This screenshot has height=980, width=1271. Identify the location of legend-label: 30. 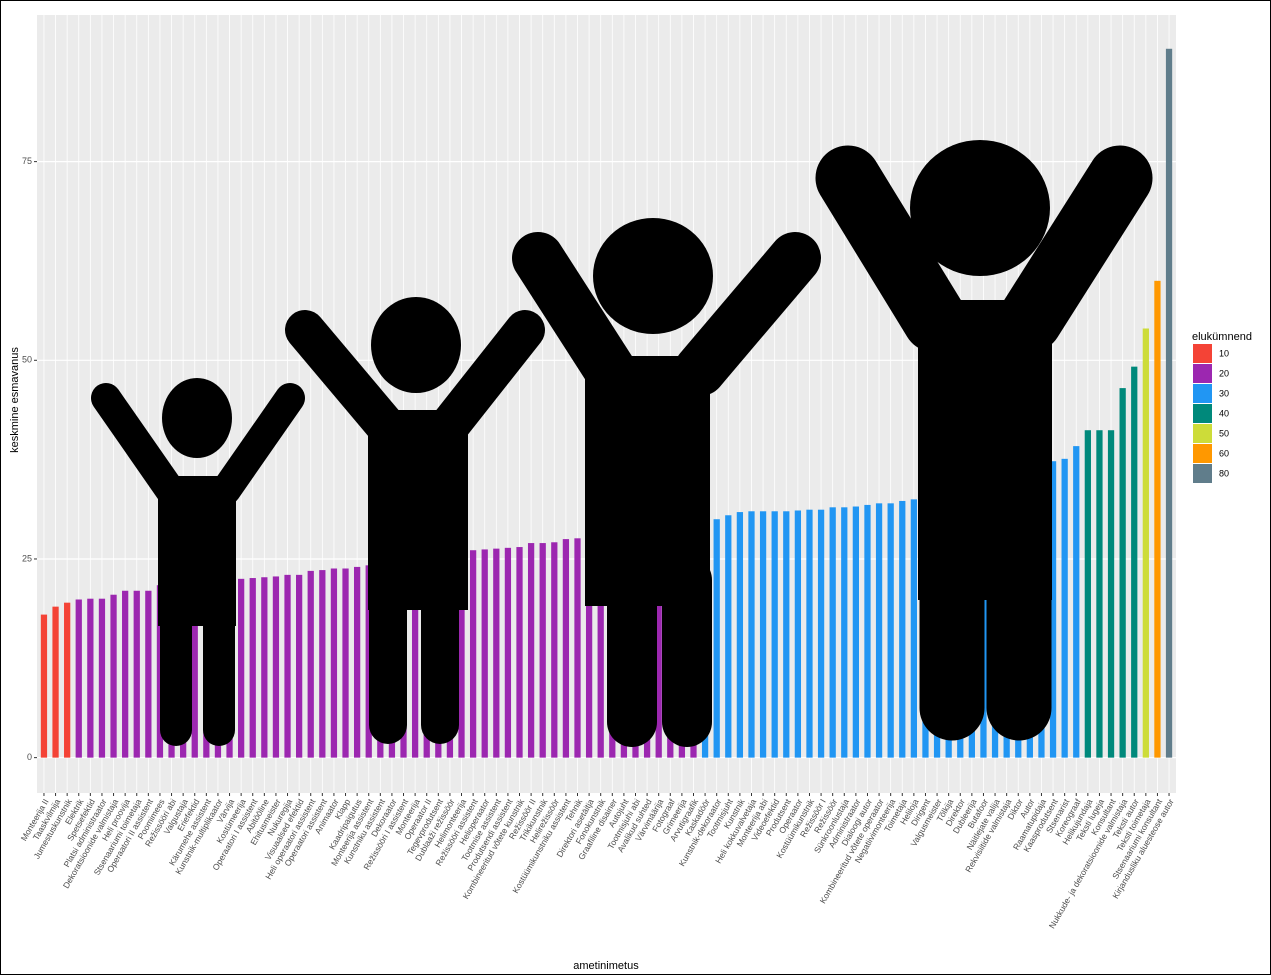
(1224, 393).